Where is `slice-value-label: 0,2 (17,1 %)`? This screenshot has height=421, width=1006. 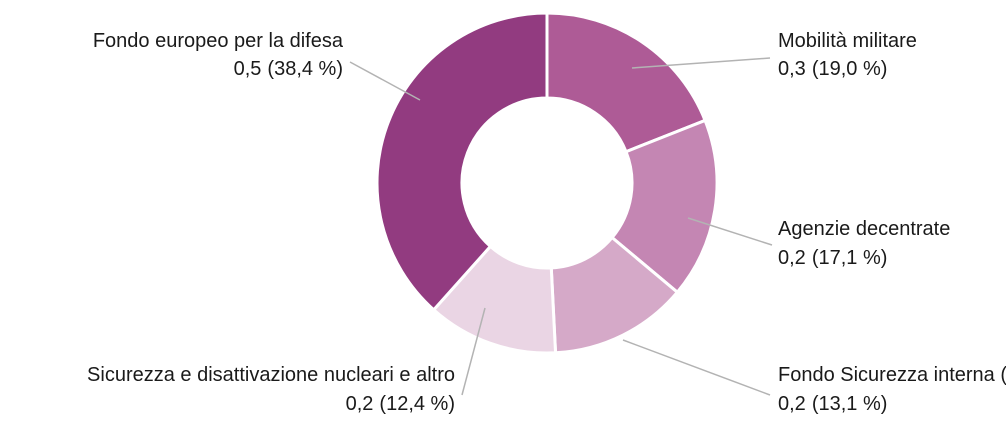 slice-value-label: 0,2 (17,1 %) is located at coordinates (832, 258).